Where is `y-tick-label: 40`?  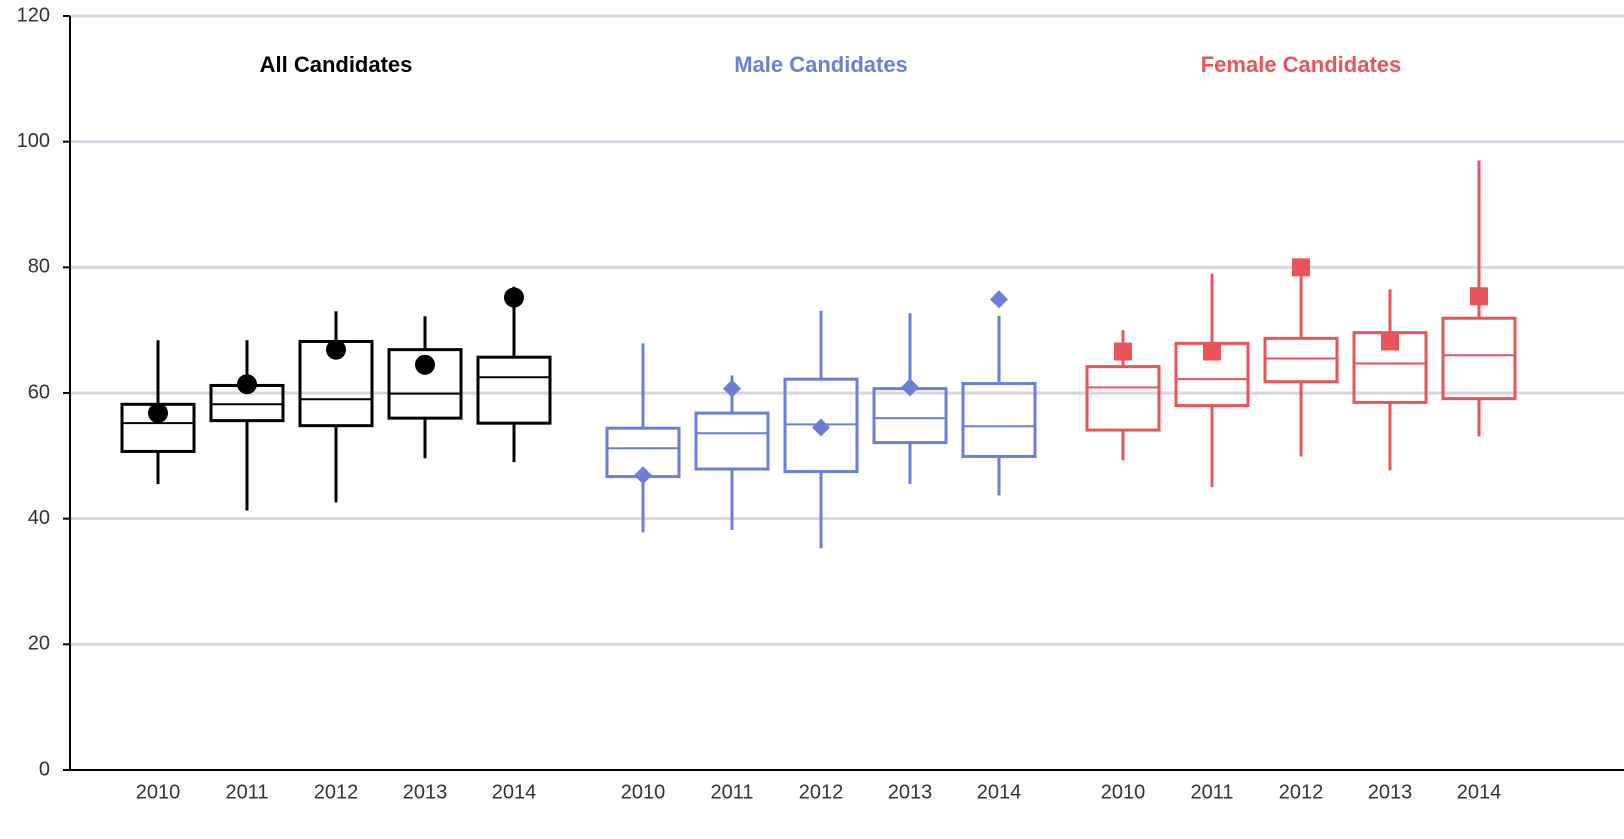
y-tick-label: 40 is located at coordinates (39, 518).